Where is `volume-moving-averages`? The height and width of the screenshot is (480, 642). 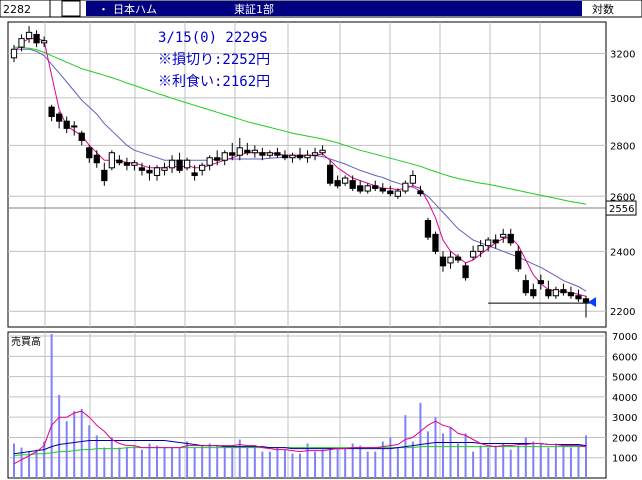
volume-moving-averages is located at coordinates (300, 437).